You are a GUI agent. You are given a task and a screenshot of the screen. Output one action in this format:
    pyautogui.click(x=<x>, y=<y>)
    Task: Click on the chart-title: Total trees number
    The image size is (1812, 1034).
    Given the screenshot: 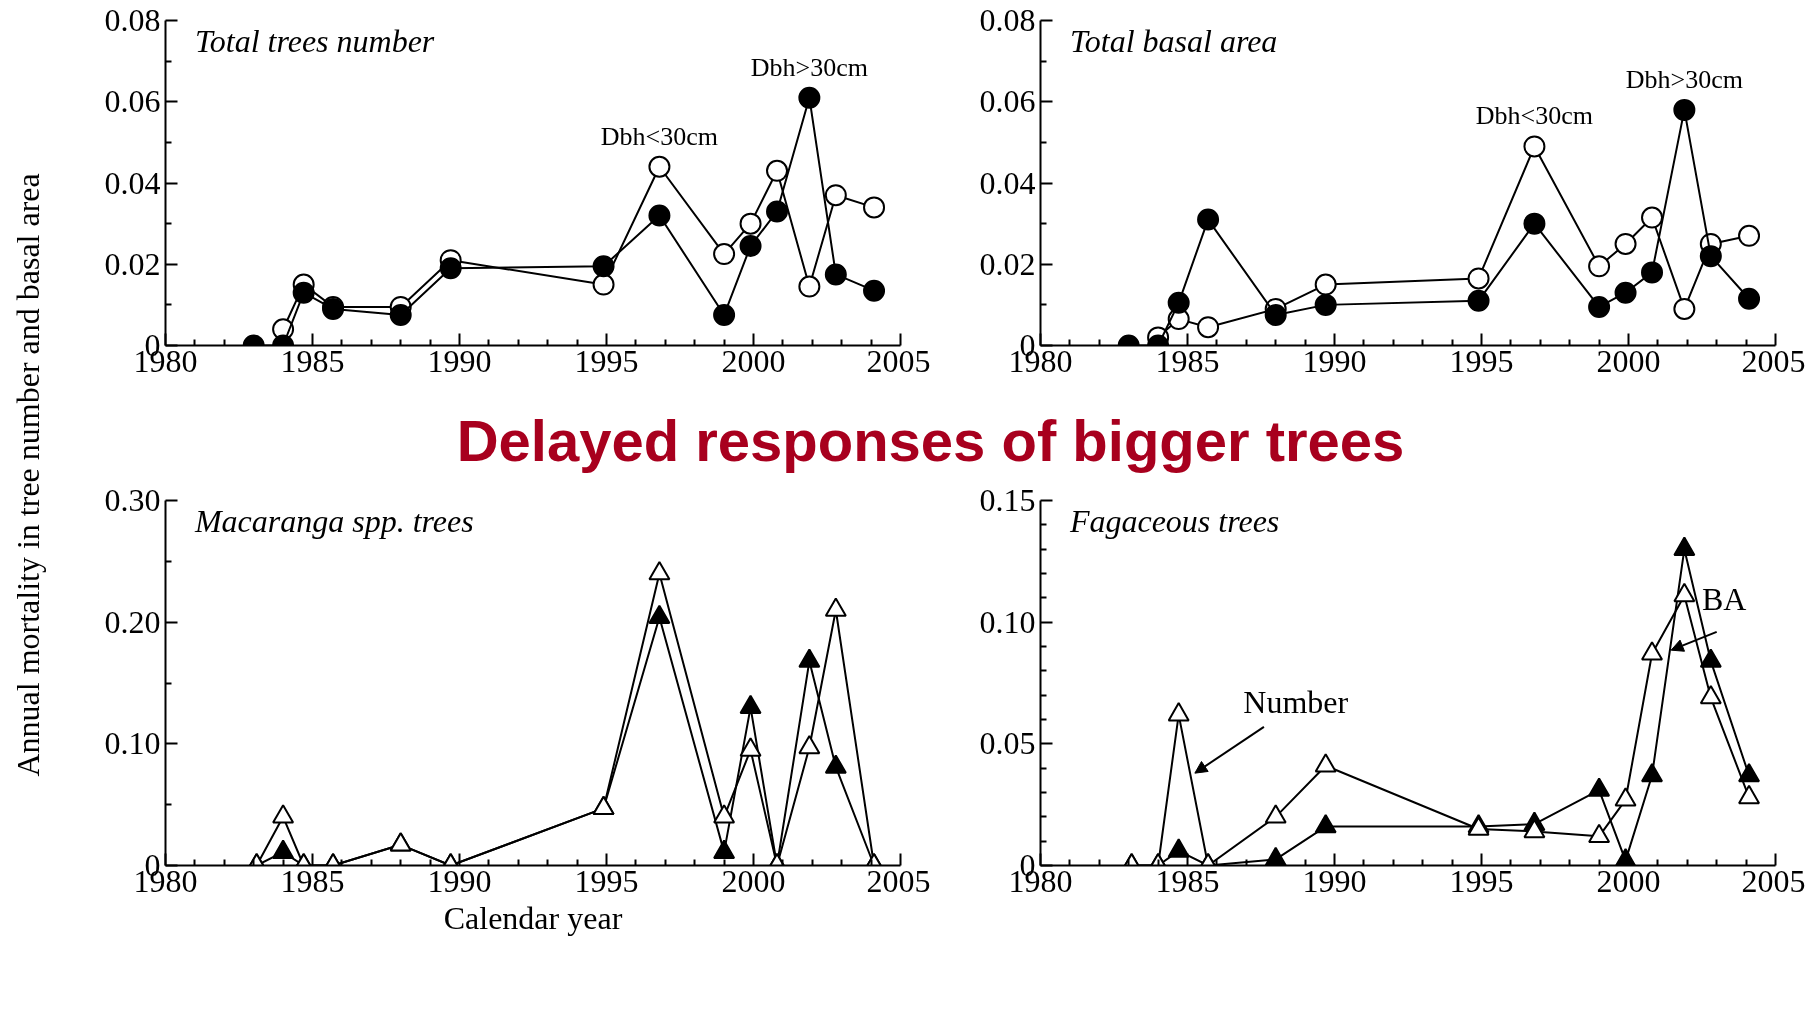 What is the action you would take?
    pyautogui.click(x=314, y=40)
    